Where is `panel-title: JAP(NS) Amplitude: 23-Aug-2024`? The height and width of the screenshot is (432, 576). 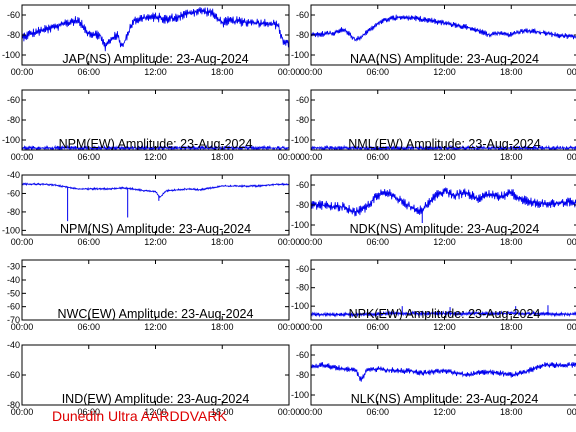 panel-title: JAP(NS) Amplitude: 23-Aug-2024 is located at coordinates (155, 59).